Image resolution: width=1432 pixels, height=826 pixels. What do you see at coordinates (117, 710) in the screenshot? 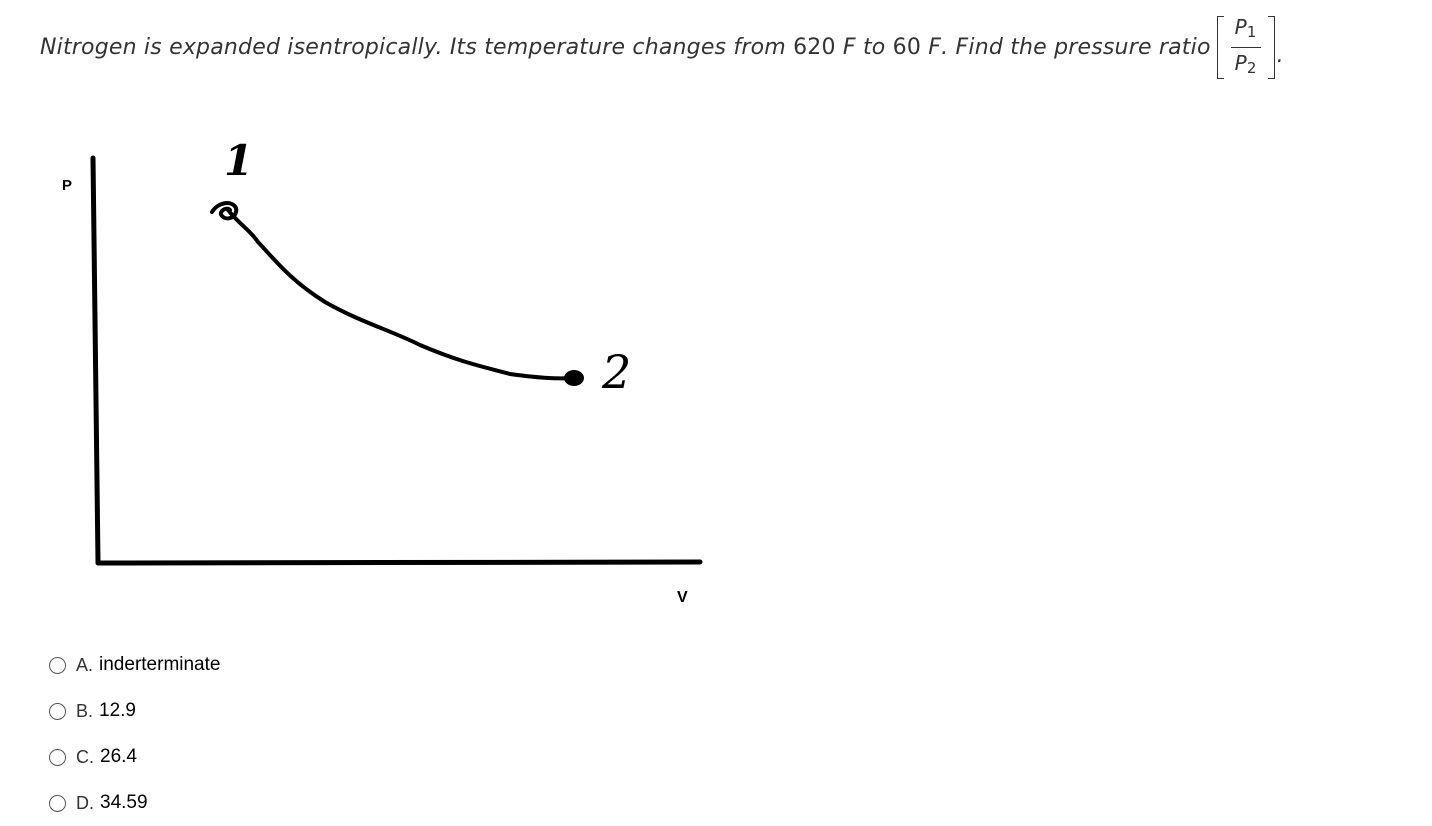
I see `option-b-text: 12.9` at bounding box center [117, 710].